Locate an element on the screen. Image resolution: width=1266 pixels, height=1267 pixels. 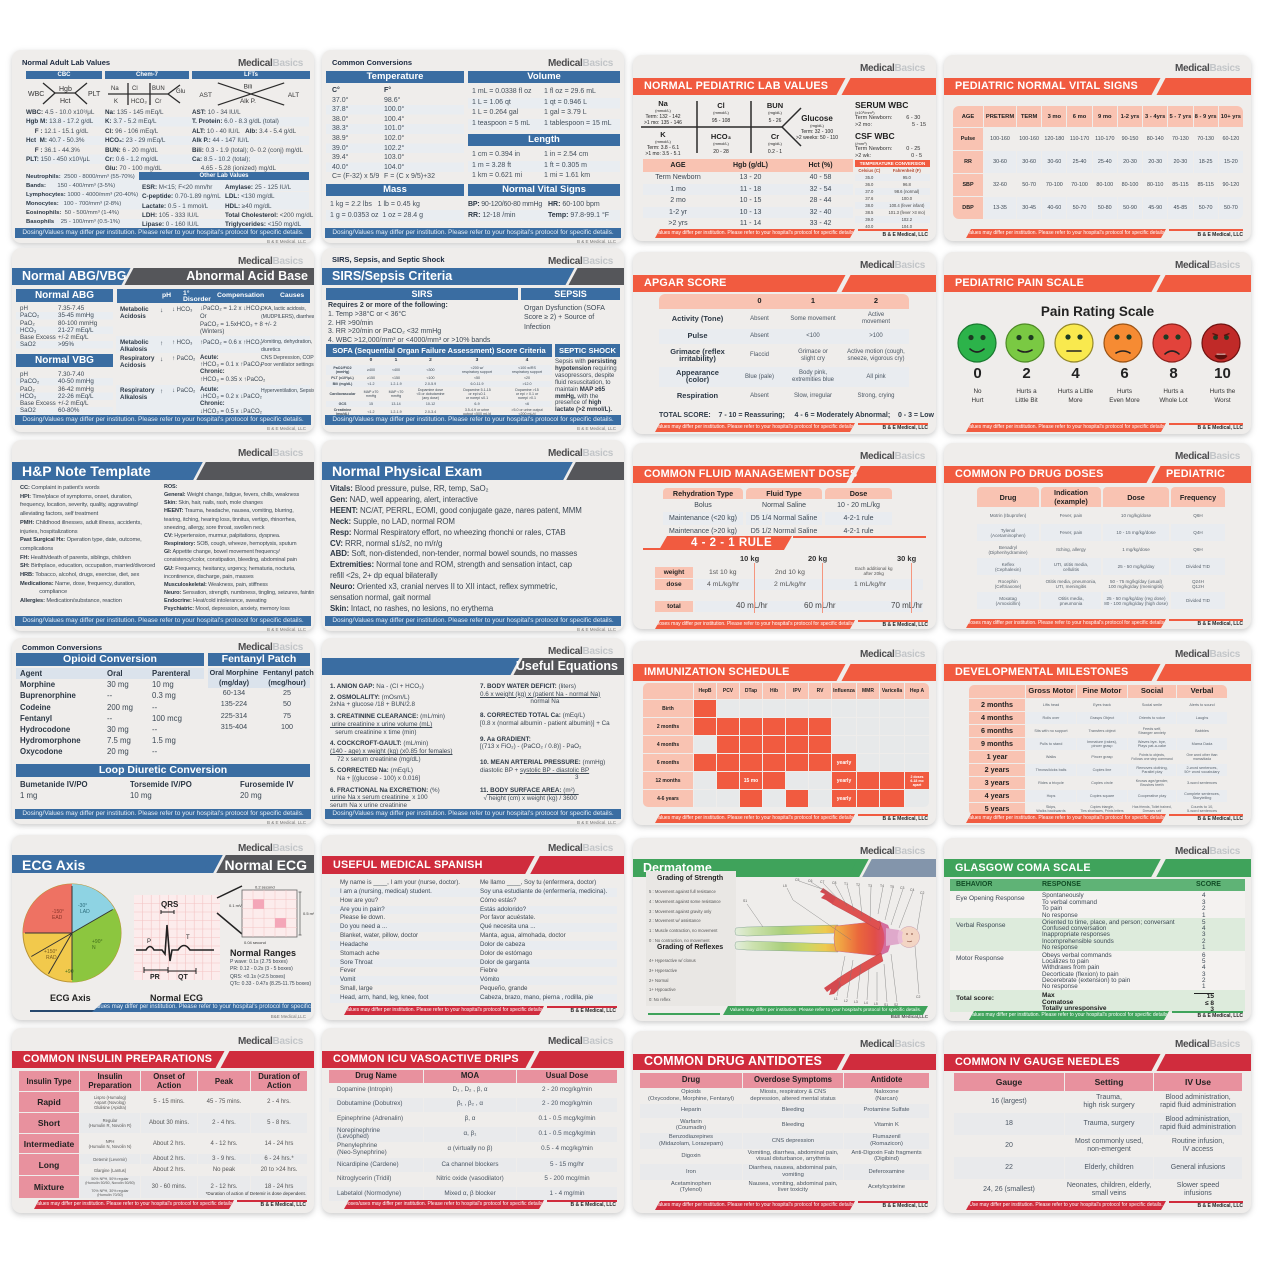
svg-text: 5 - 26 is located at coordinates (775, 121).